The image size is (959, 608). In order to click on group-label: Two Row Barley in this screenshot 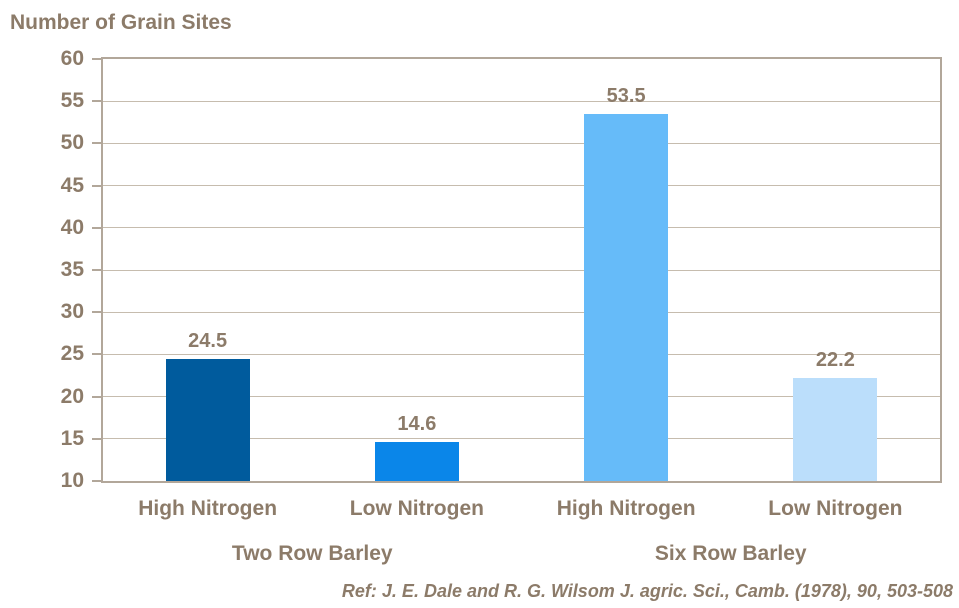, I will do `click(312, 553)`.